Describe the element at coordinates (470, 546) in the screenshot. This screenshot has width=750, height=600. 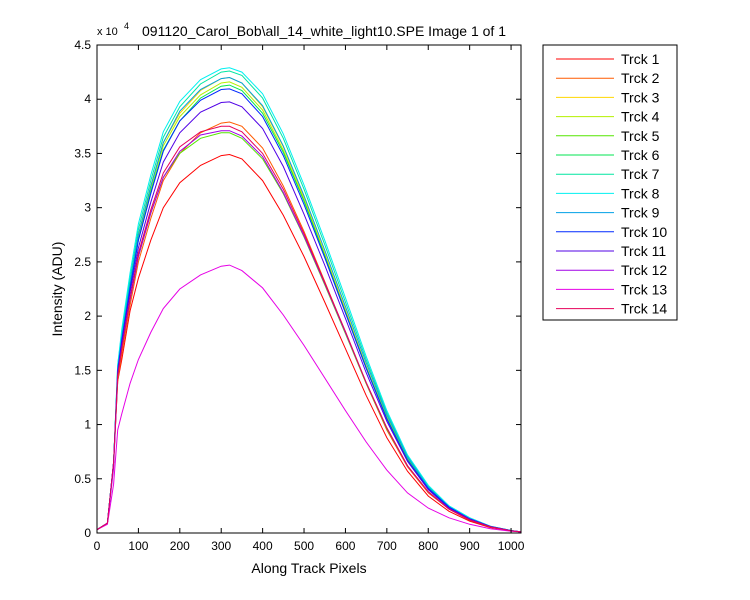
I see `x-tick-label: 900` at that location.